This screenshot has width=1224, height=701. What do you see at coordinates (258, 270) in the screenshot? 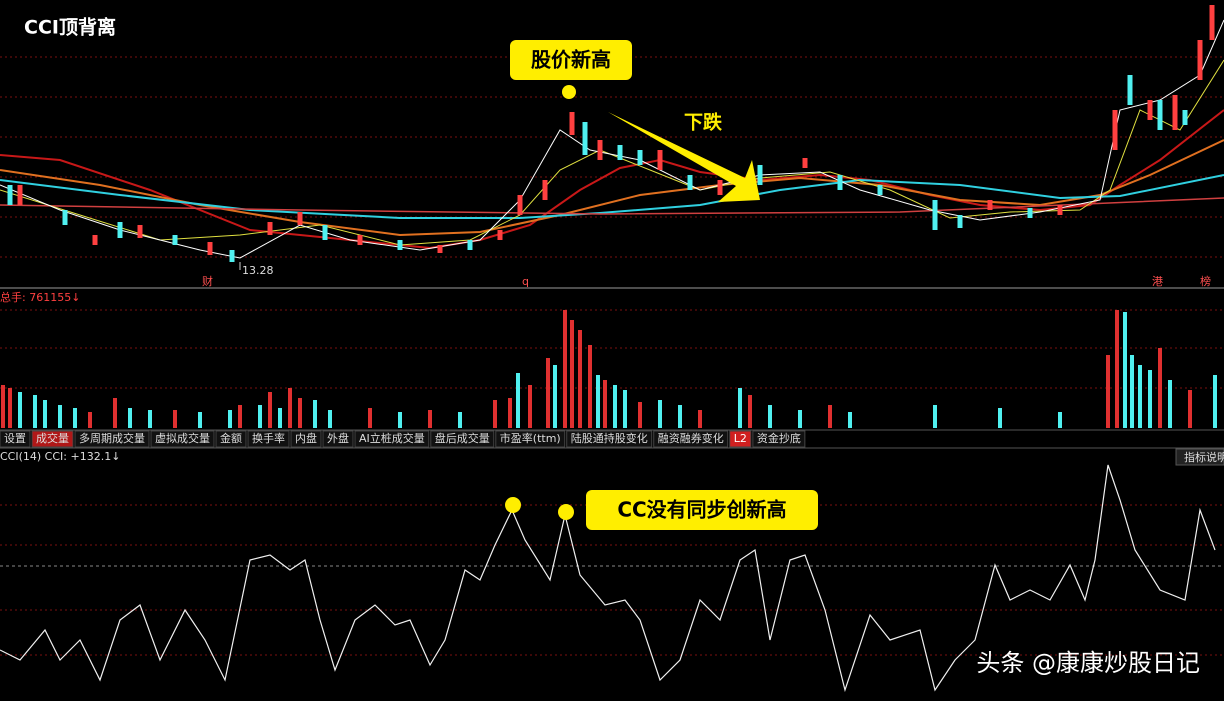
I see `low-label: 13.28` at bounding box center [258, 270].